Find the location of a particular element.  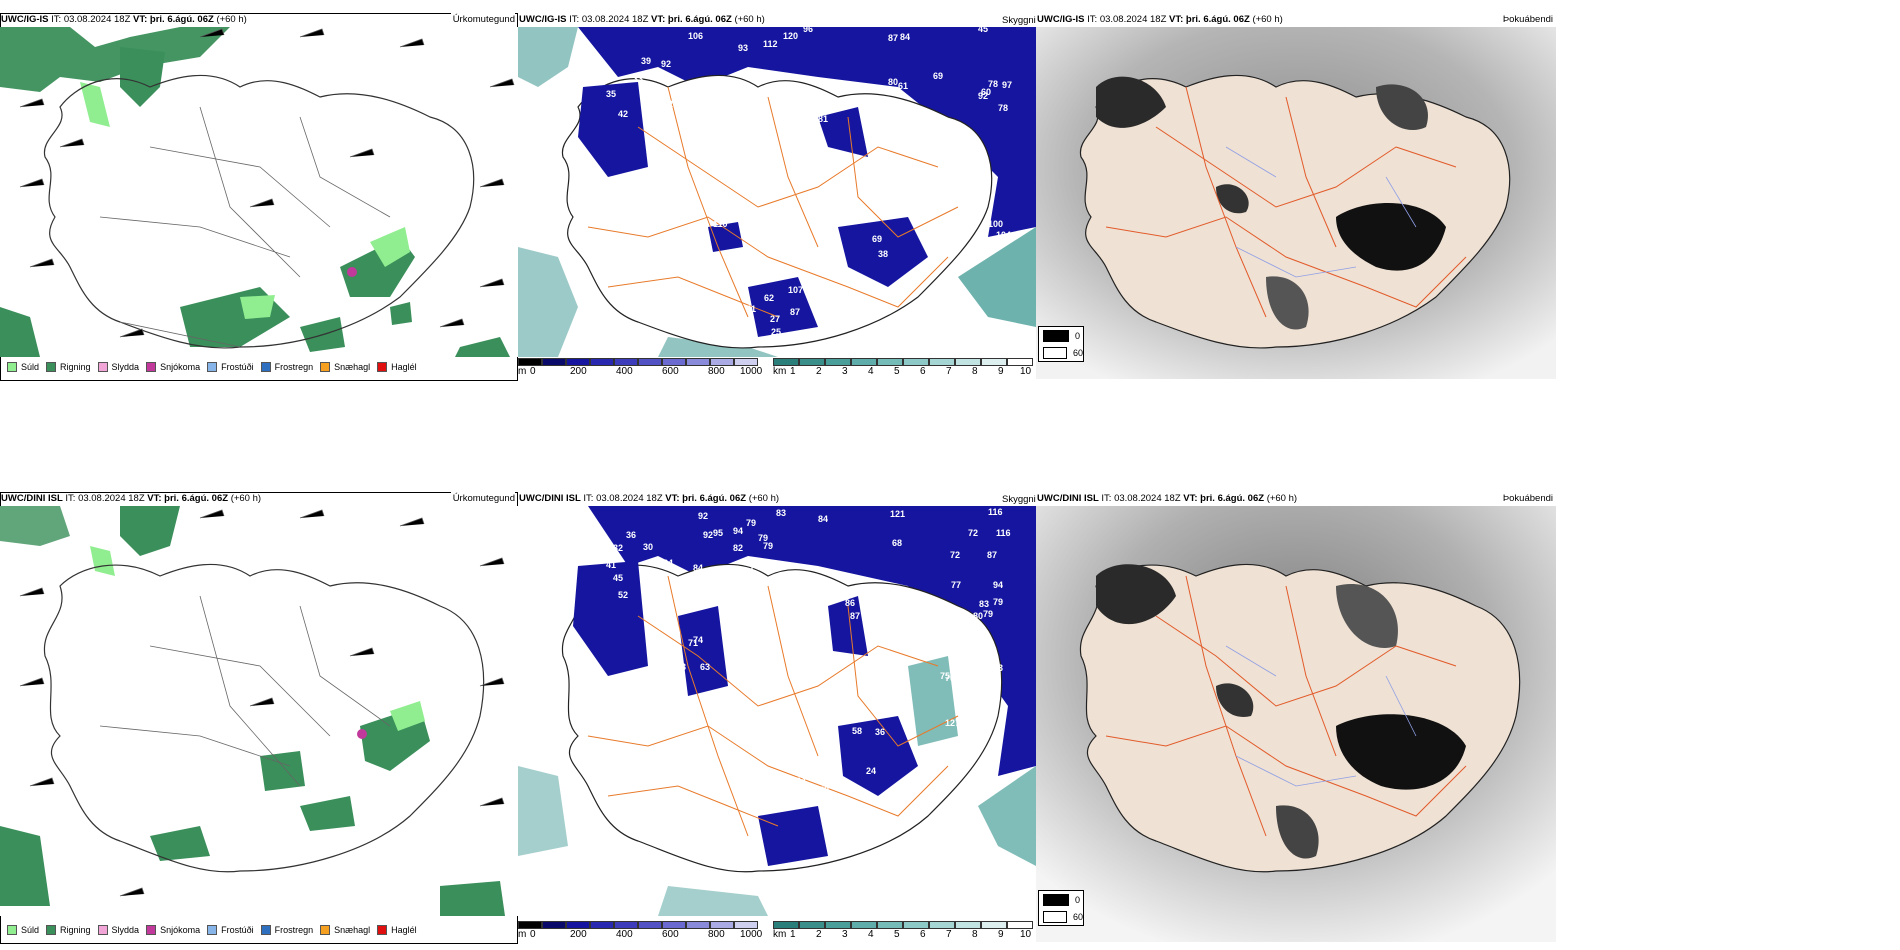

cloud-base-label: 69 is located at coordinates (938, 76).